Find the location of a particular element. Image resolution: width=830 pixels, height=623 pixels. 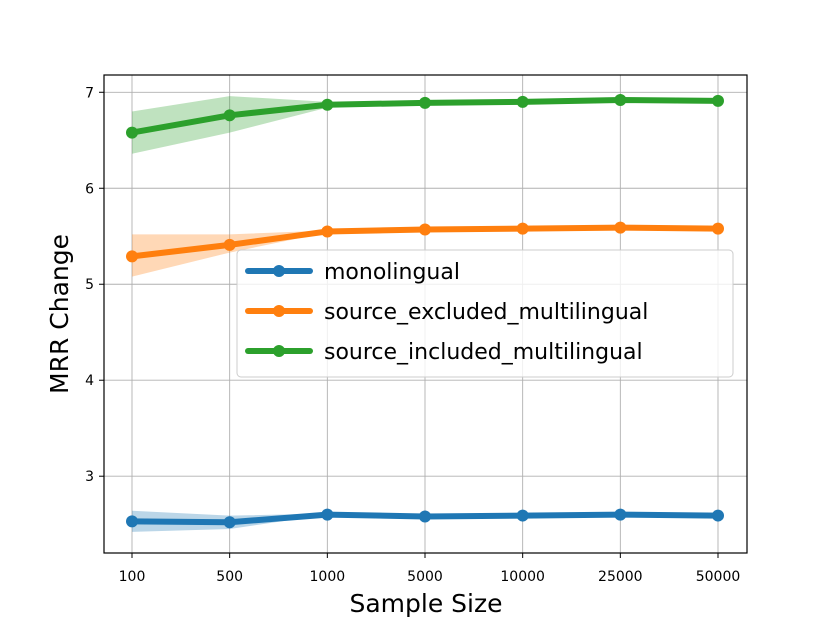

x-tick-label: 1000 is located at coordinates (328, 577).